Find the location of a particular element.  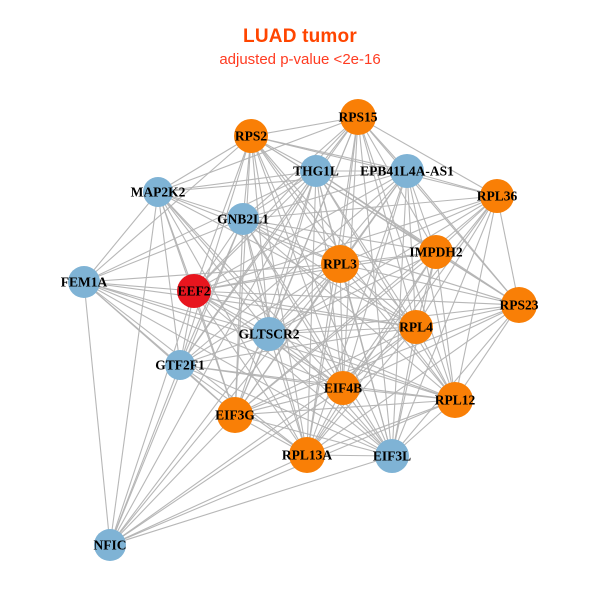

network-node: IMPDH2 is located at coordinates (436, 252).